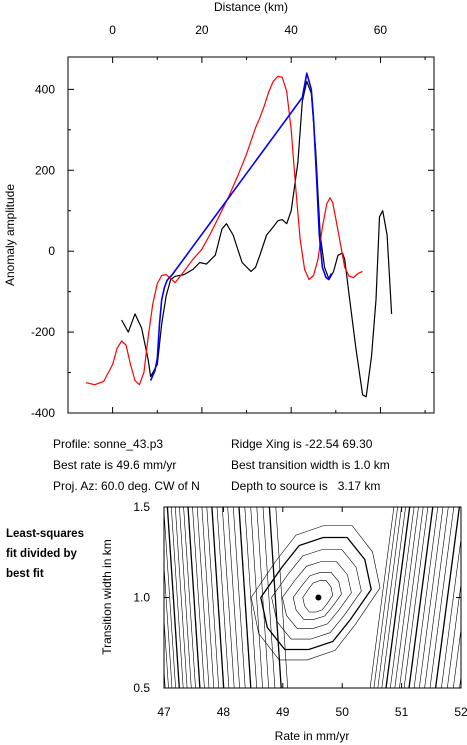 The image size is (467, 745). What do you see at coordinates (41, 554) in the screenshot?
I see `contour-caption-line: fit divided by` at bounding box center [41, 554].